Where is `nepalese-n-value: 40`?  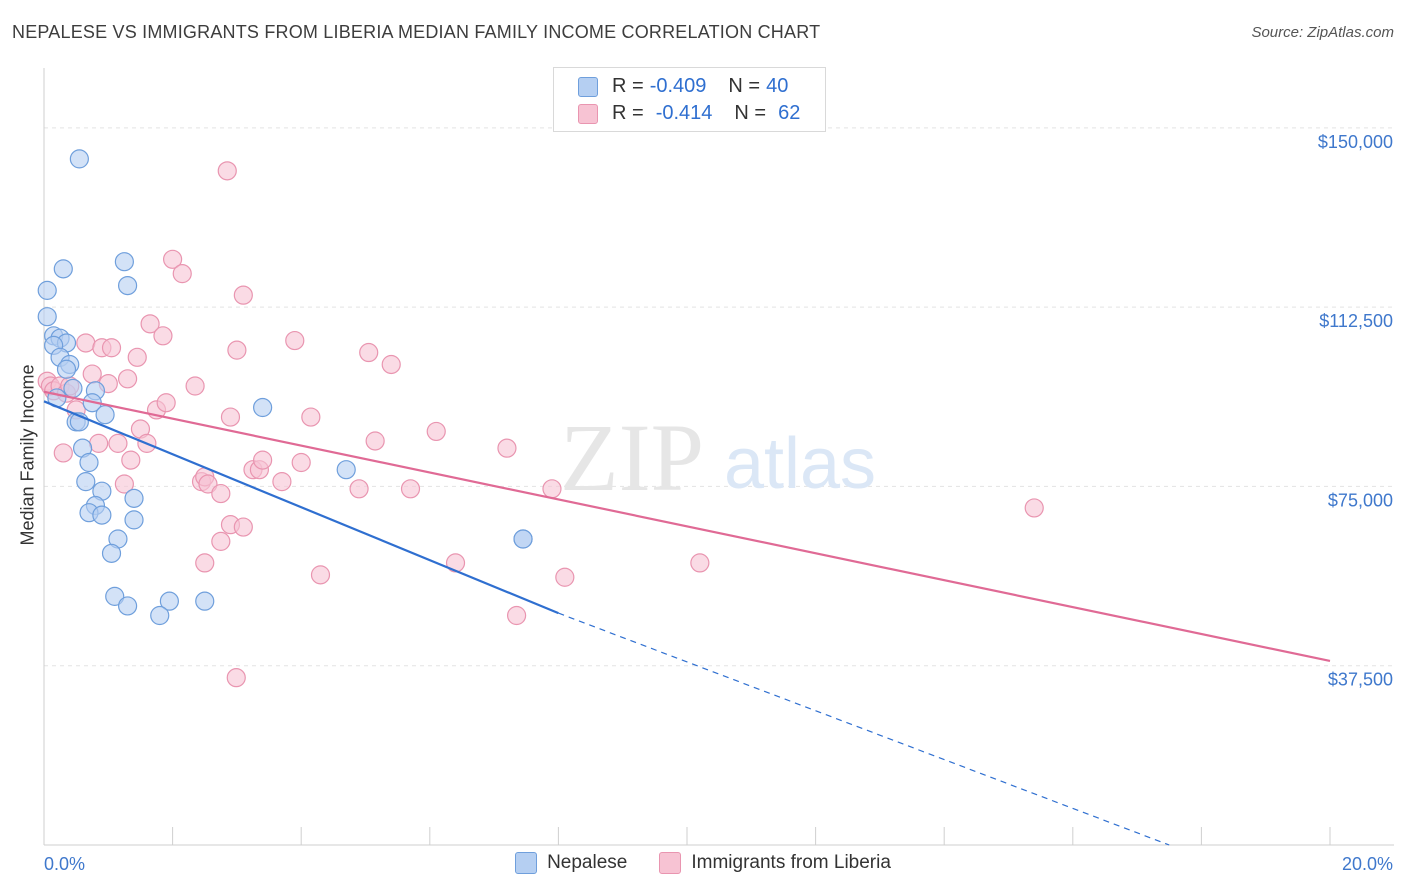 nepalese-n-value: 40 is located at coordinates (777, 86).